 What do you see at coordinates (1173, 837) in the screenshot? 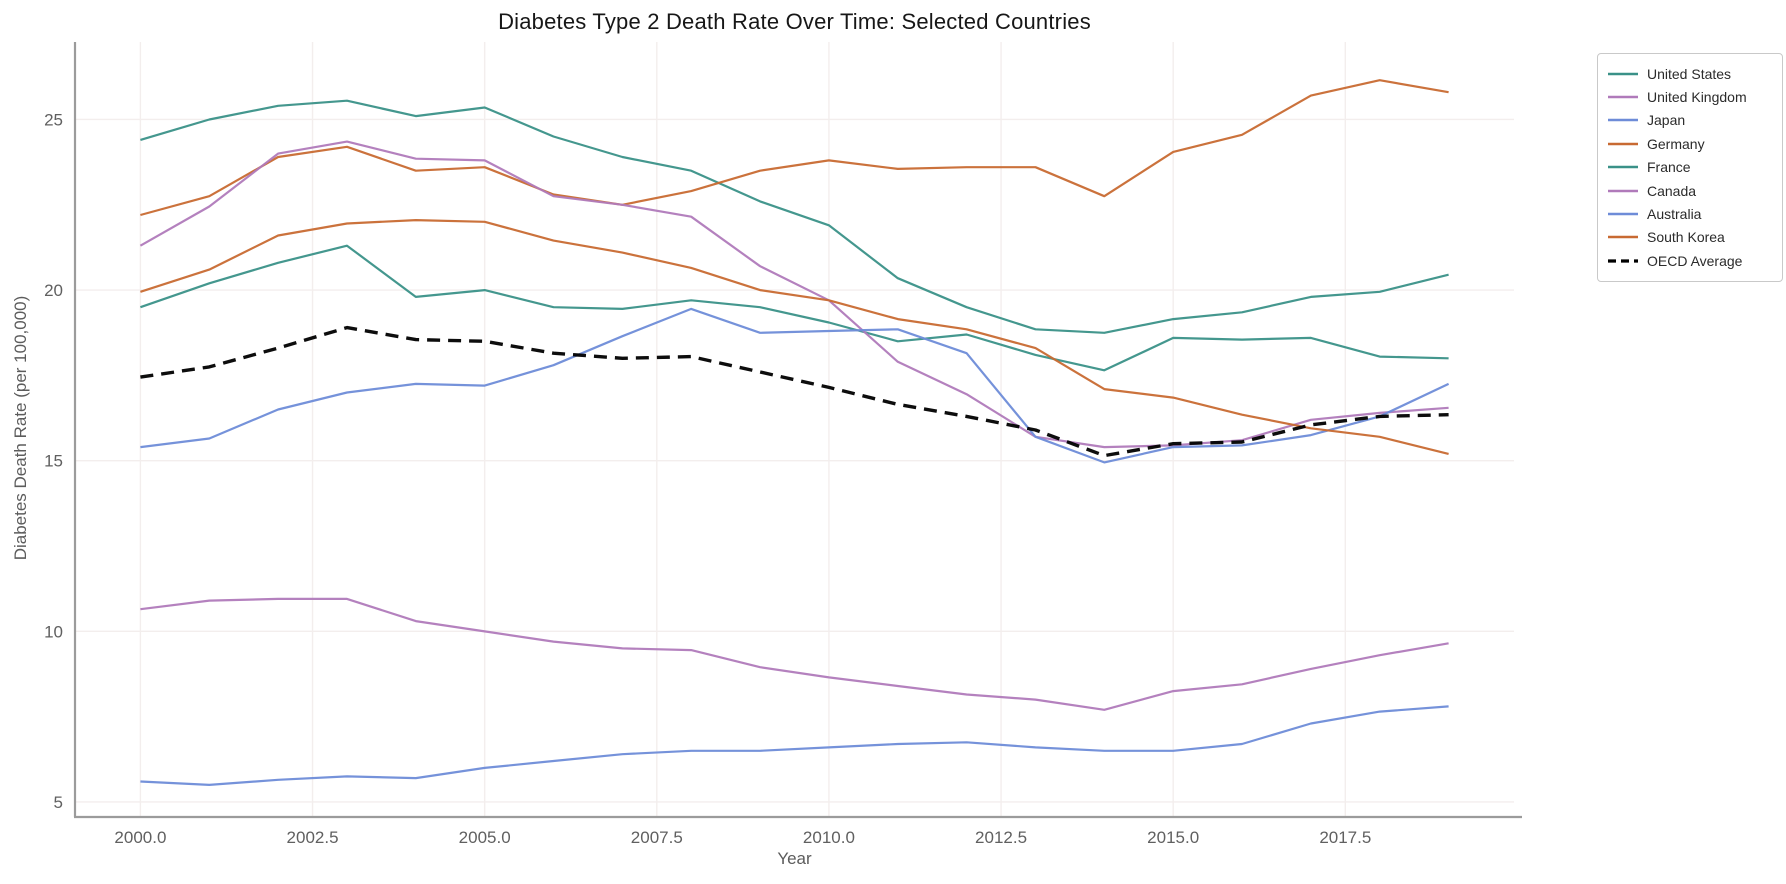
I see `x-tick-label: 2015.0` at bounding box center [1173, 837].